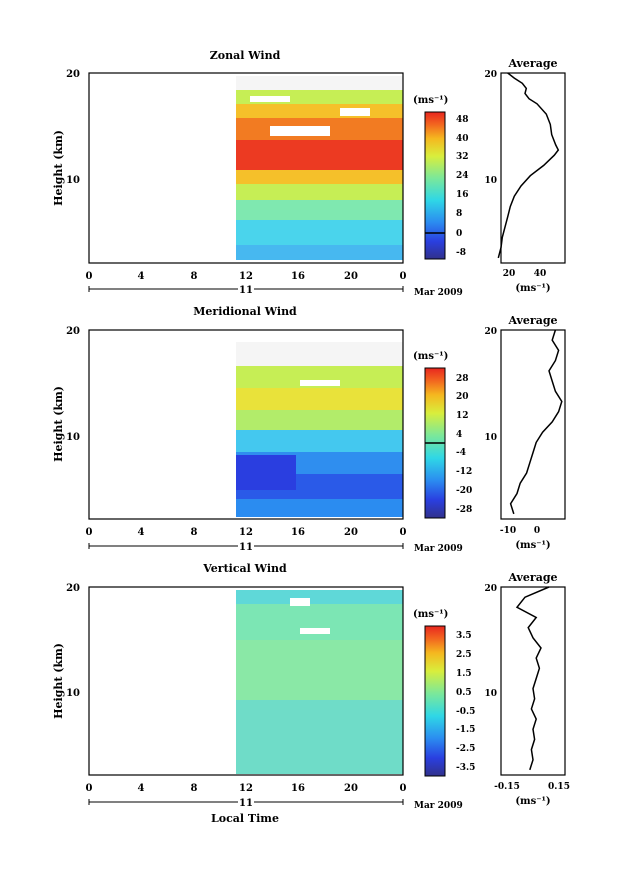 This screenshot has width=622, height=873. What do you see at coordinates (490, 75) in the screenshot?
I see `zonal-avg-ytick-20: 20` at bounding box center [490, 75].